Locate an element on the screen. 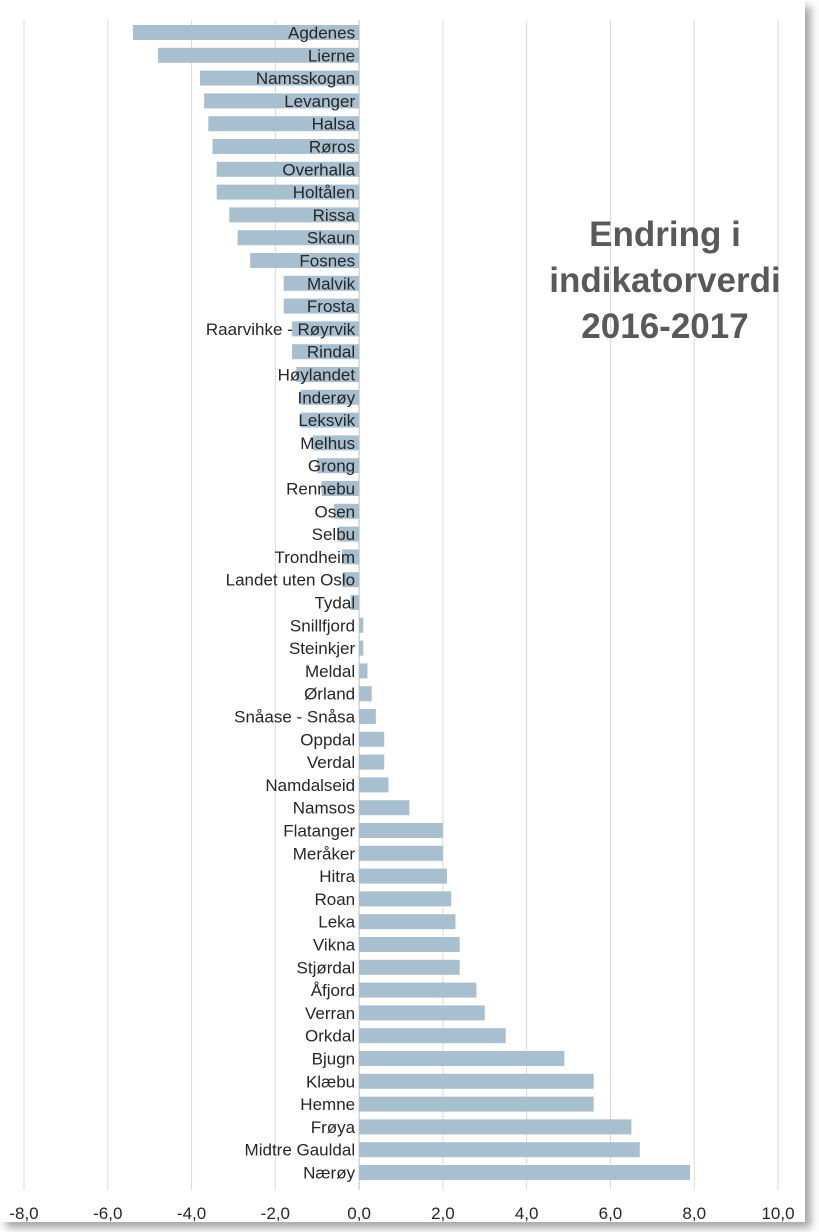  x-tick-label: -6,0 is located at coordinates (107, 1213).